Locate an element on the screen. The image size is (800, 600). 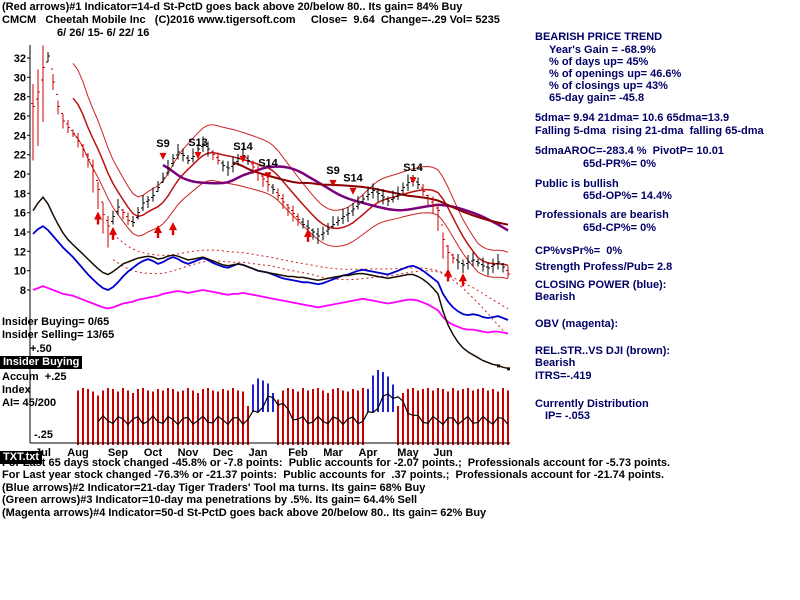
stat-line: 65d-CP%= 0% is located at coordinates (620, 228).